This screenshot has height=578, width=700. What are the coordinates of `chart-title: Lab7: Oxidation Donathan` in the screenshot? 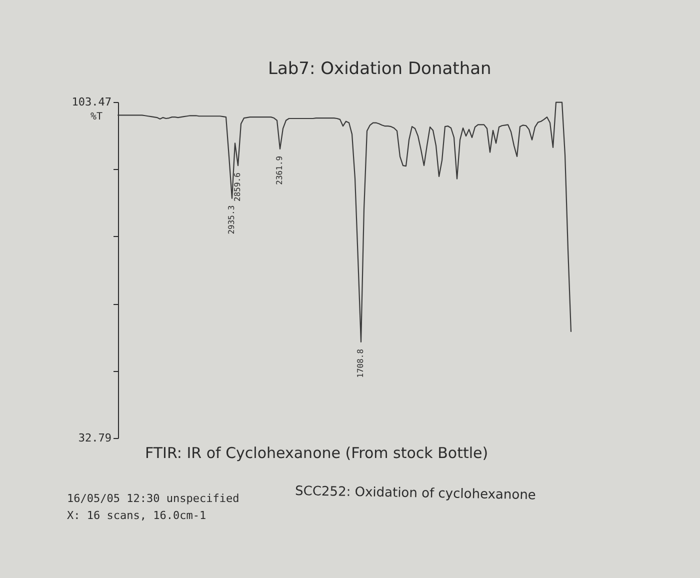 It's located at (380, 69).